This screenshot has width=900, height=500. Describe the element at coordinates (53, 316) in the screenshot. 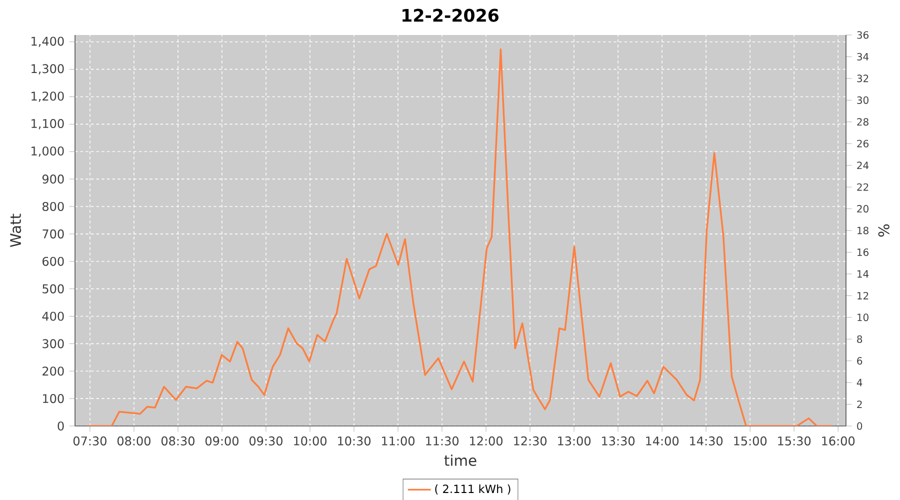

I see `y-tick-label: 400` at that location.